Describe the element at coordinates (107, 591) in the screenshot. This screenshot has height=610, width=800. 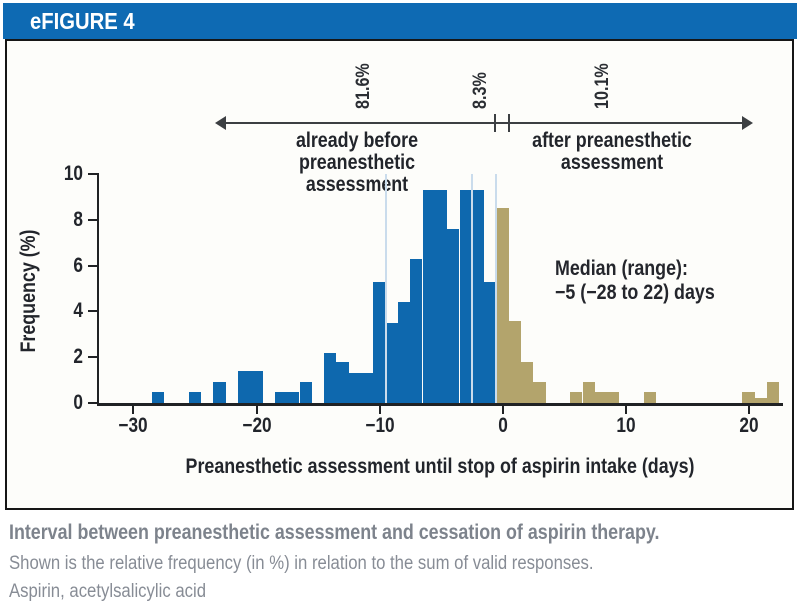
I see `caption-line: Aspirin, acetylsalicylic acid` at that location.